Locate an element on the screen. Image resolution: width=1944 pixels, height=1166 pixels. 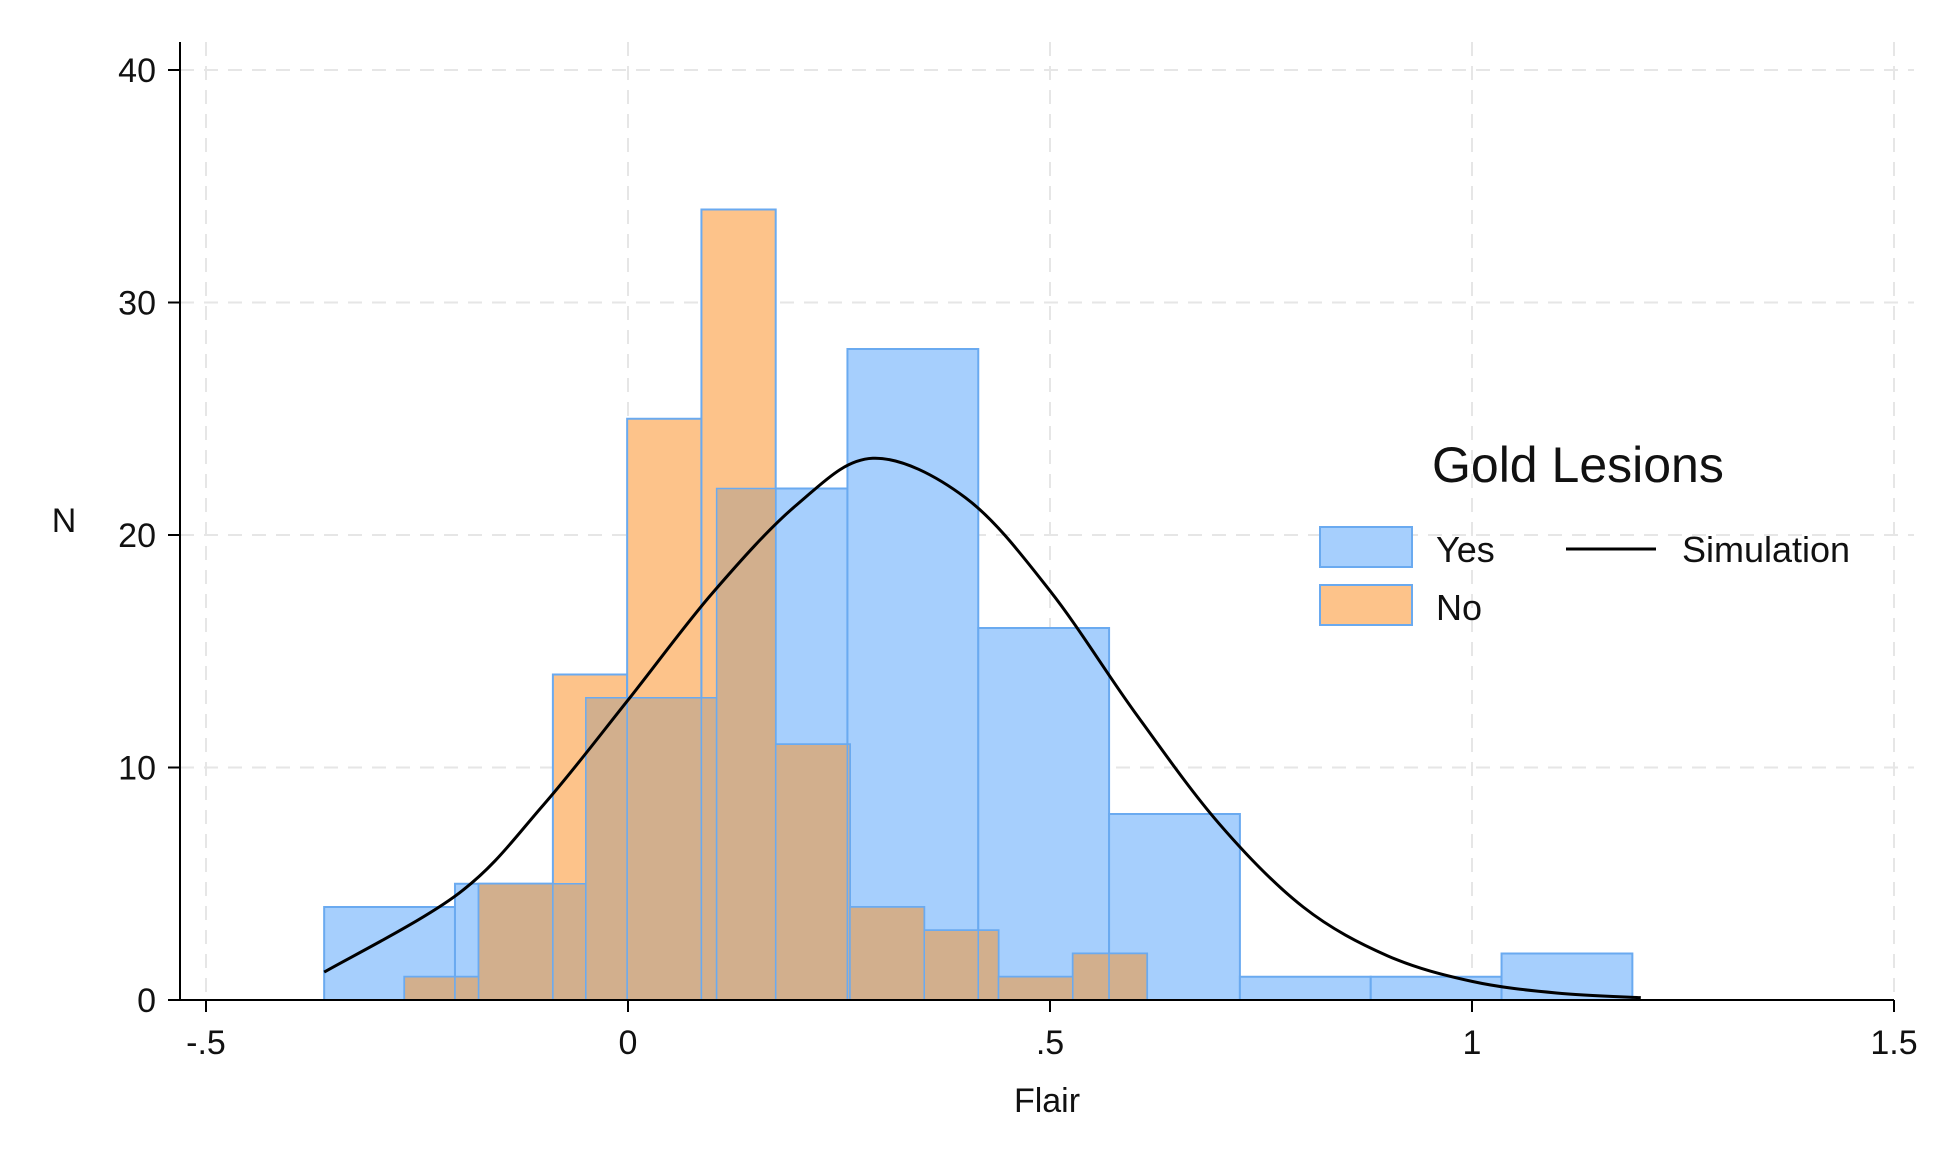
legend: Gold Lesions Yes No Simulation is located at coordinates (1584, 532).